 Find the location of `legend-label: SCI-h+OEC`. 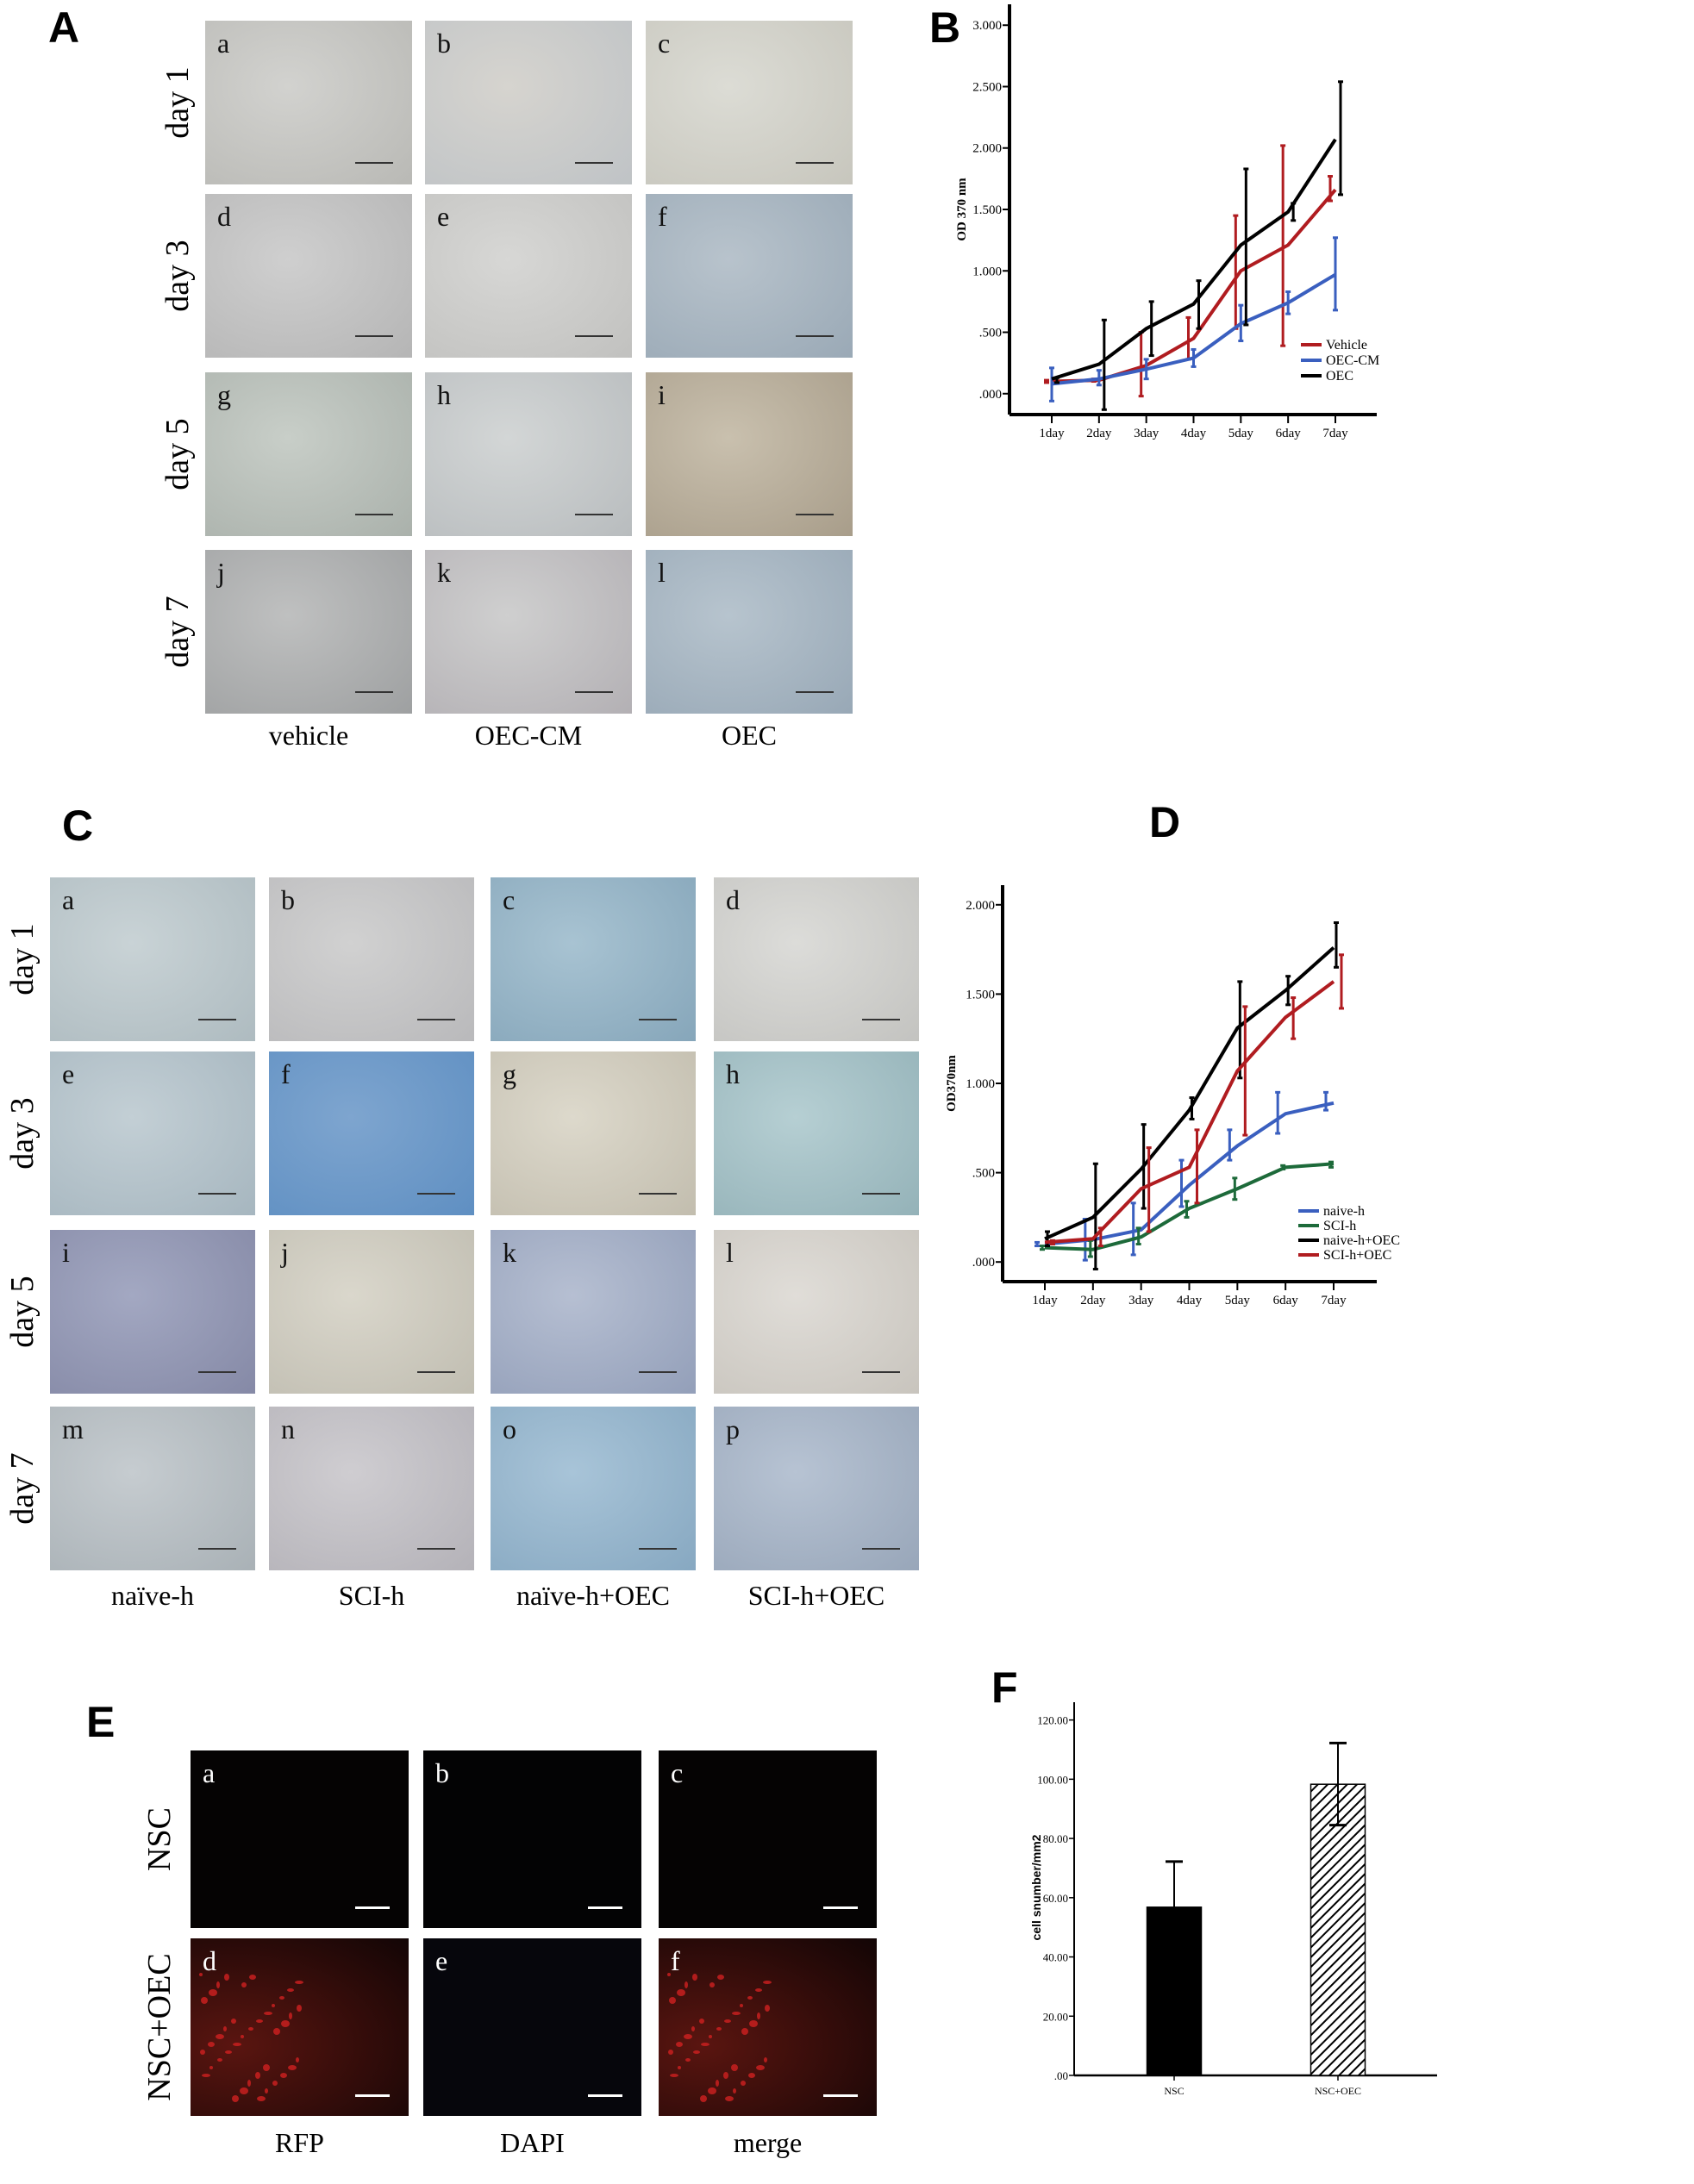

legend-label: SCI-h+OEC is located at coordinates (1357, 1255).